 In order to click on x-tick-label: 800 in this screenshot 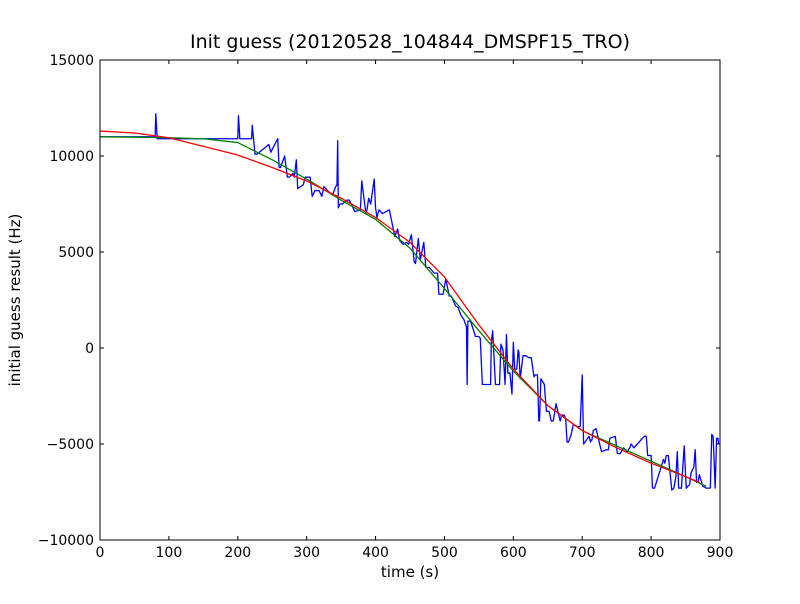, I will do `click(651, 553)`.